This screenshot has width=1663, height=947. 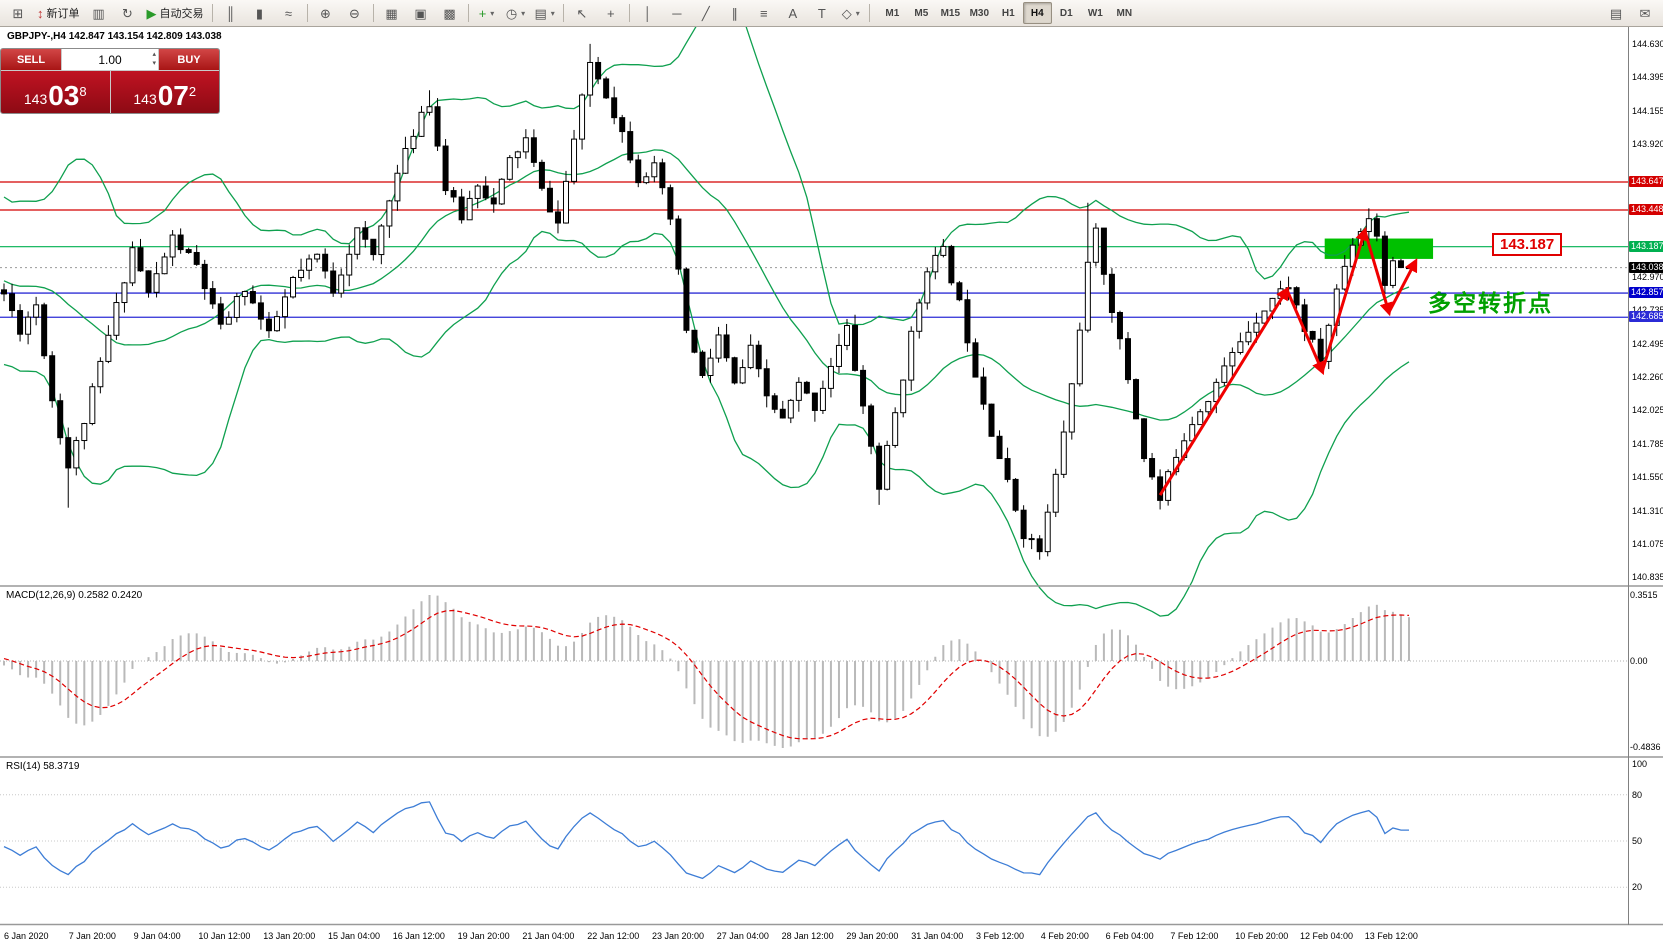 I want to click on cascade-windows-button: ▩, so click(x=450, y=13).